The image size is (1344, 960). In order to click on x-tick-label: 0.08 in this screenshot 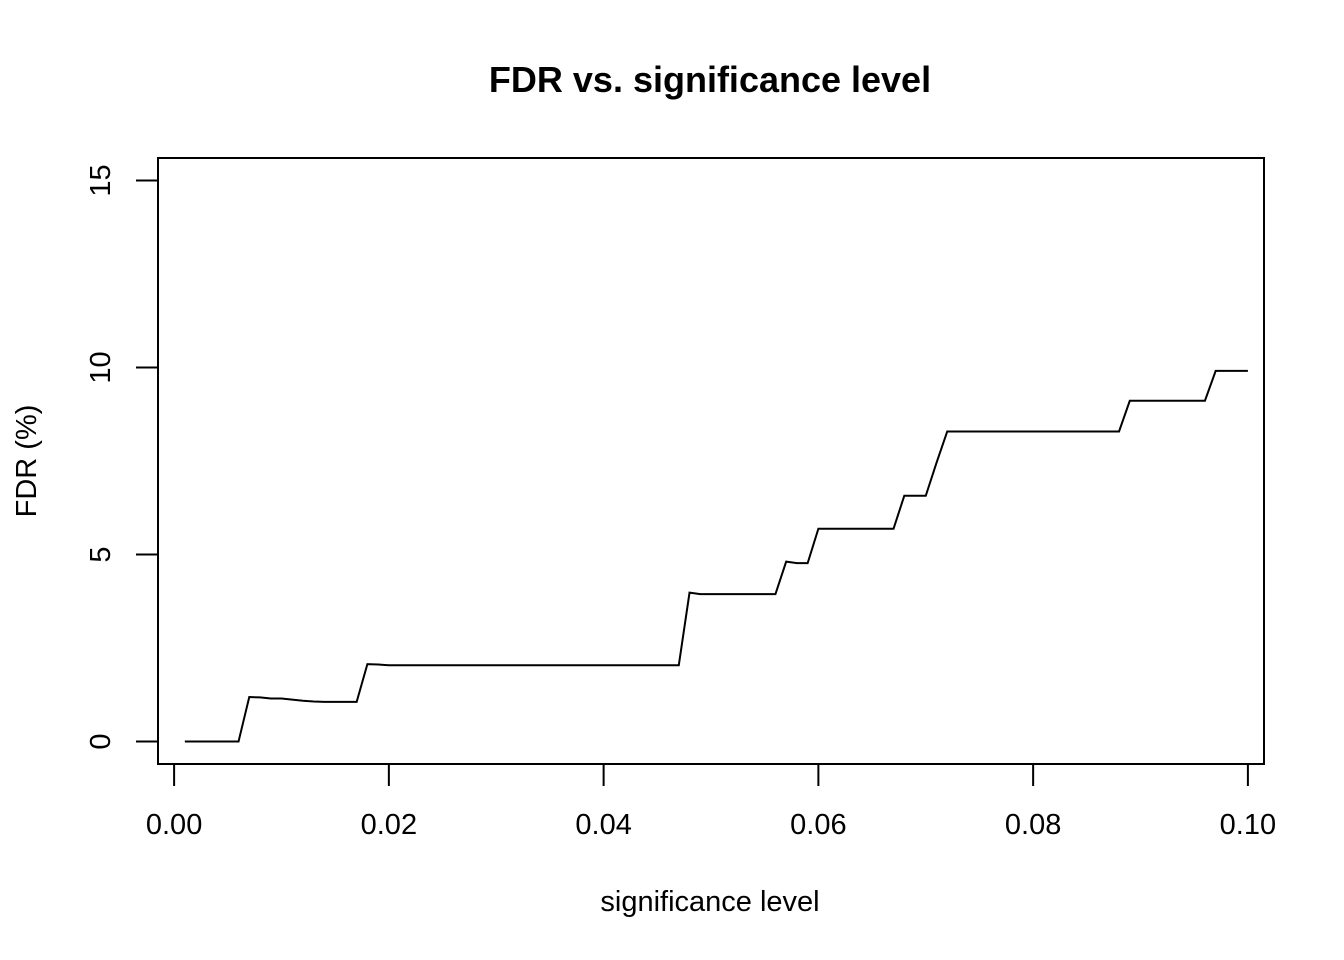, I will do `click(1033, 825)`.